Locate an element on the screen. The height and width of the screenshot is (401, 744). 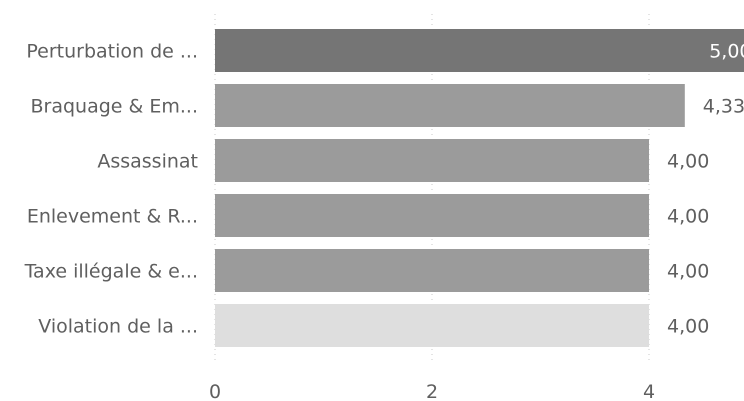
value-label: 4,33 is located at coordinates (723, 107).